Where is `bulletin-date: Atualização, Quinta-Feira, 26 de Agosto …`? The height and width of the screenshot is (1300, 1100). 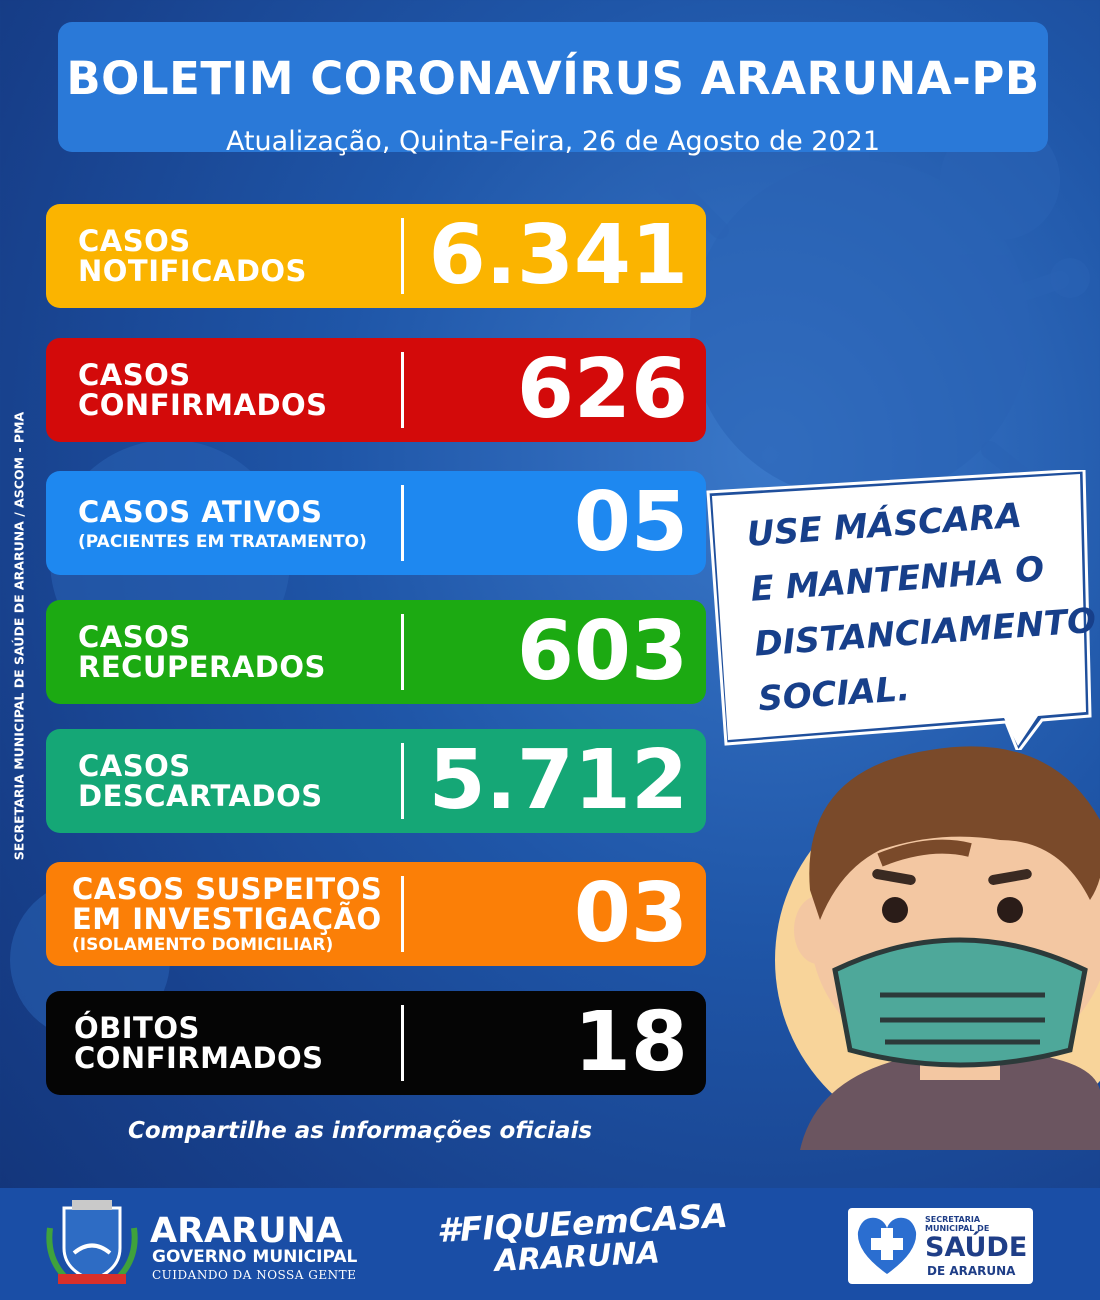 bulletin-date: Atualização, Quinta-Feira, 26 de Agosto … is located at coordinates (553, 141).